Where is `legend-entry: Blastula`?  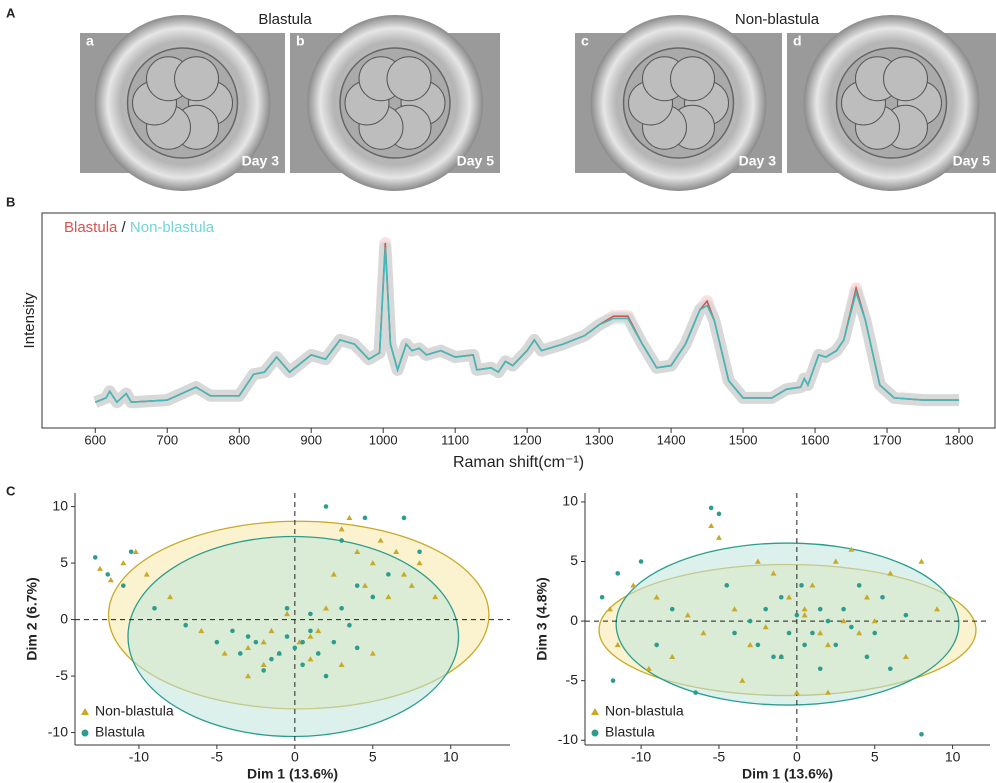
legend-entry: Blastula is located at coordinates (91, 227).